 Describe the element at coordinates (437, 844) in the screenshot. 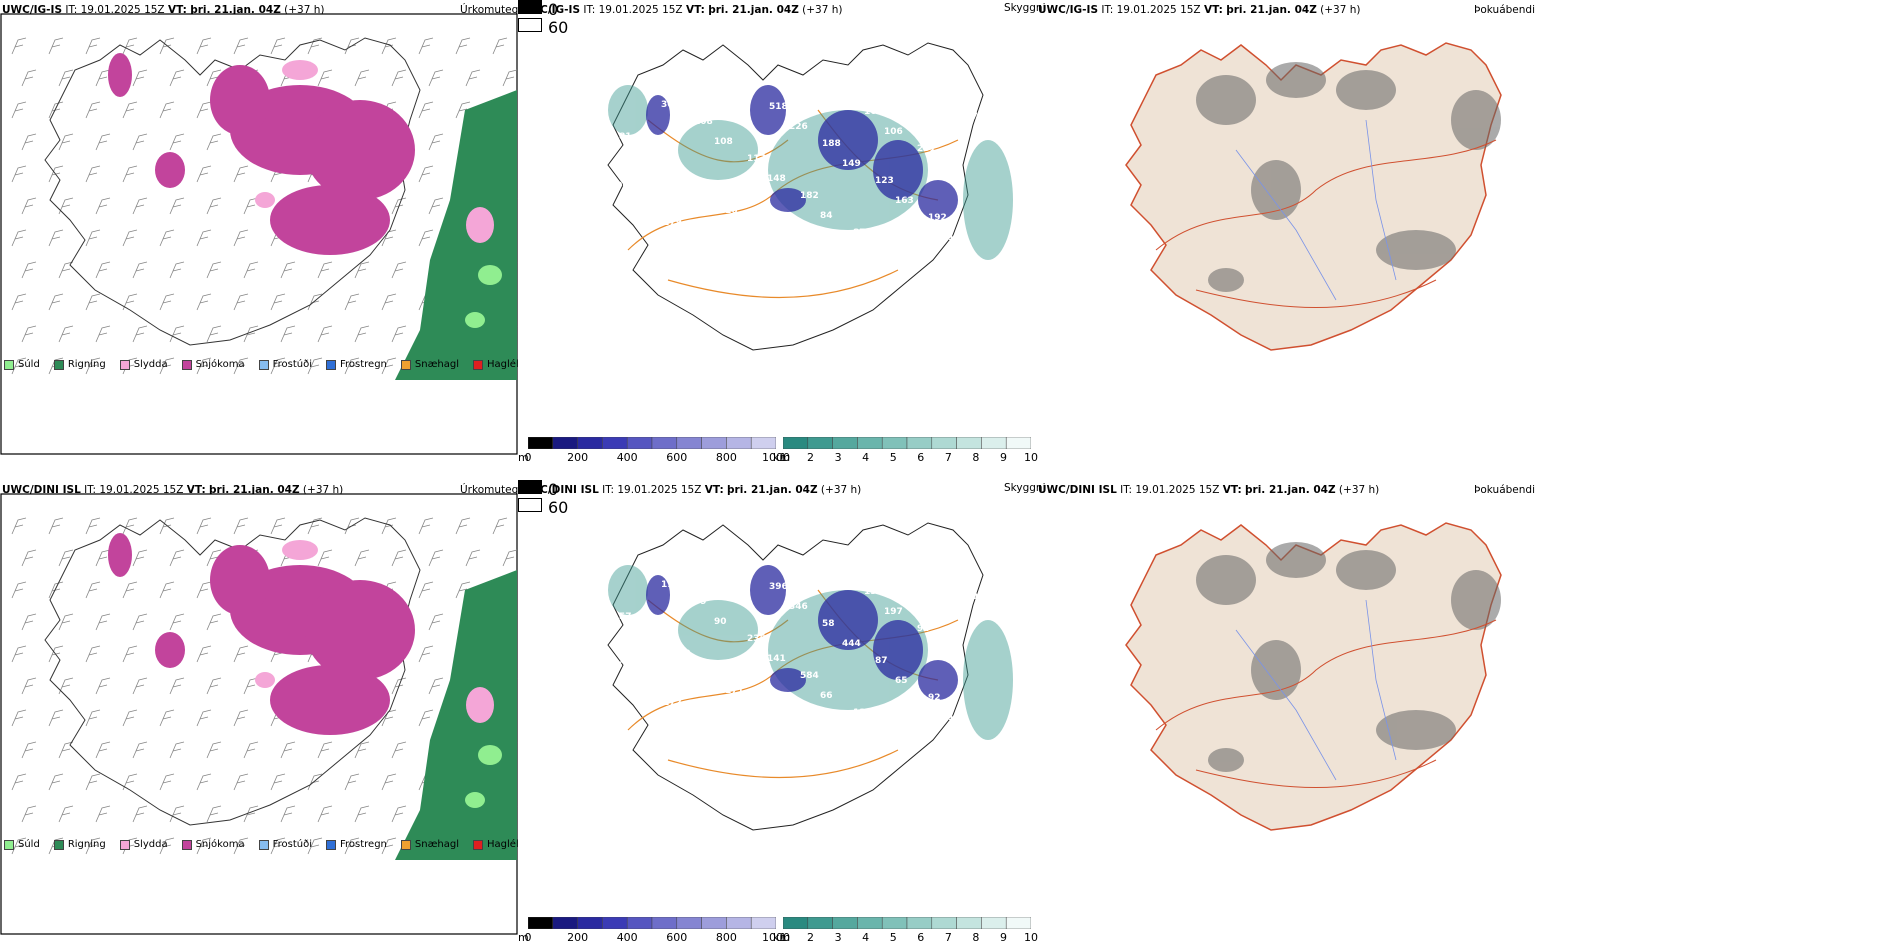

I see `legend-label: Snæhagl` at that location.